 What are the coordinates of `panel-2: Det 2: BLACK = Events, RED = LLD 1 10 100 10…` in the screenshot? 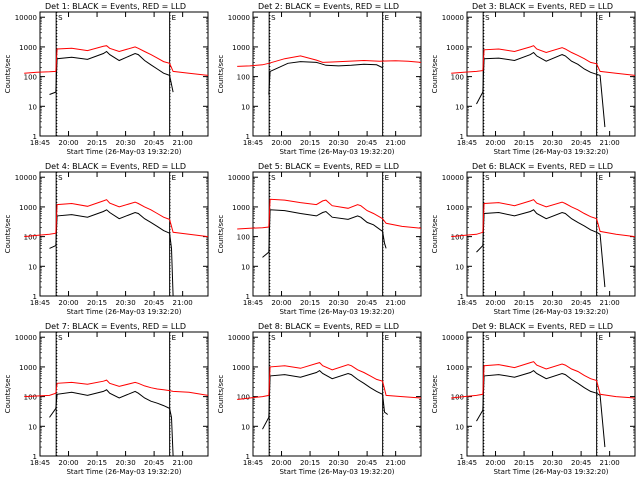 It's located at (319, 79).